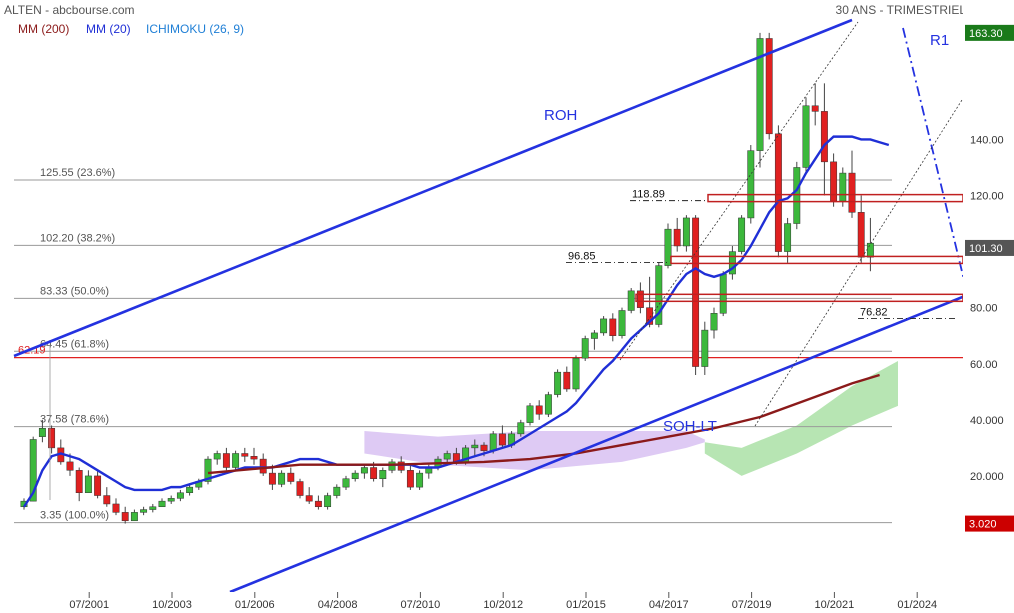 Image resolution: width=1014 pixels, height=613 pixels. I want to click on resistance-zone, so click(817, 260).